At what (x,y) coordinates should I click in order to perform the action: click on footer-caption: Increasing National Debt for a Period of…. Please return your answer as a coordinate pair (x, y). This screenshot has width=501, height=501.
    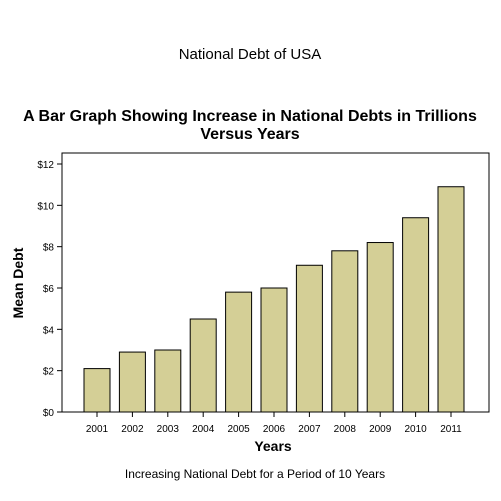
    Looking at the image, I should click on (255, 474).